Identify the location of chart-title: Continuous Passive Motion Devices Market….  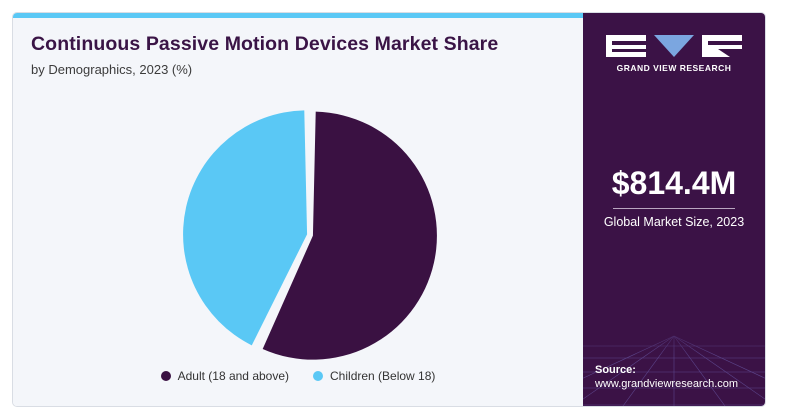
(265, 44).